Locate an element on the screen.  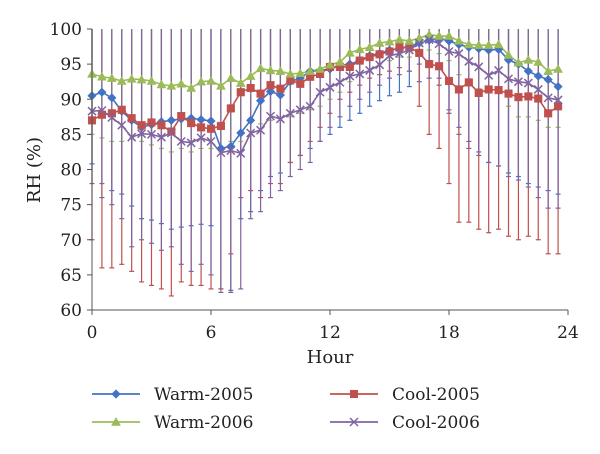
legend-item-cool-2006: Cool-2006 is located at coordinates (405, 423).